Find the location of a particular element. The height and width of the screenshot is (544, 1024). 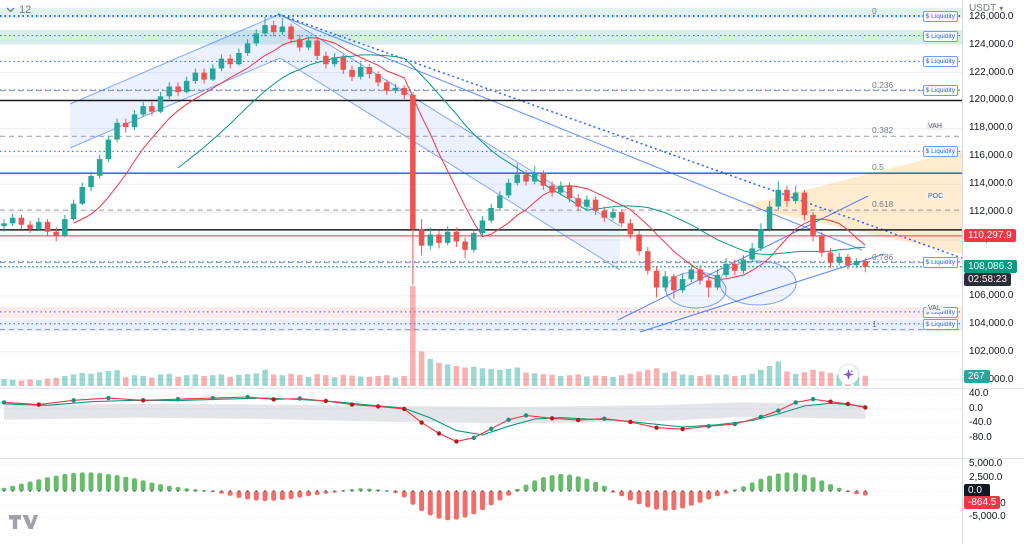

histogram-zero-badge: 0.0 is located at coordinates (977, 490).